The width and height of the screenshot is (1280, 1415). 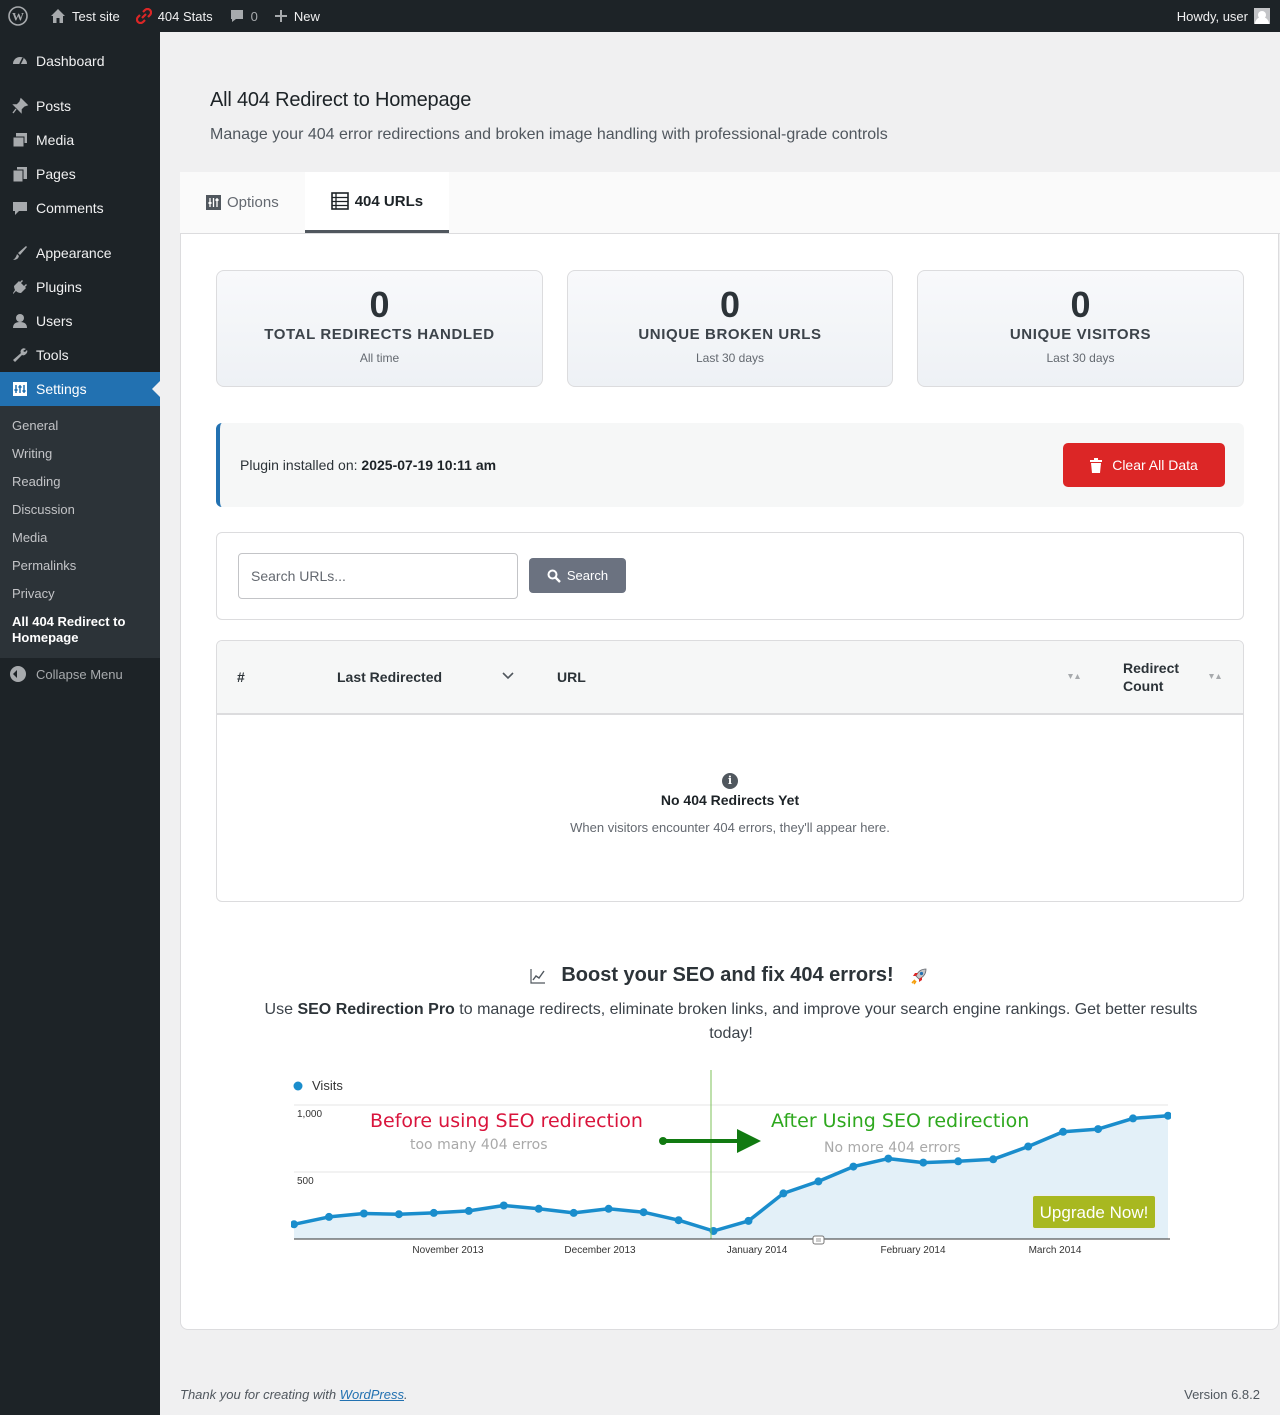 I want to click on admin-bar: W Test site 404 Stats 0 New Howdy, user, so click(x=640, y=16).